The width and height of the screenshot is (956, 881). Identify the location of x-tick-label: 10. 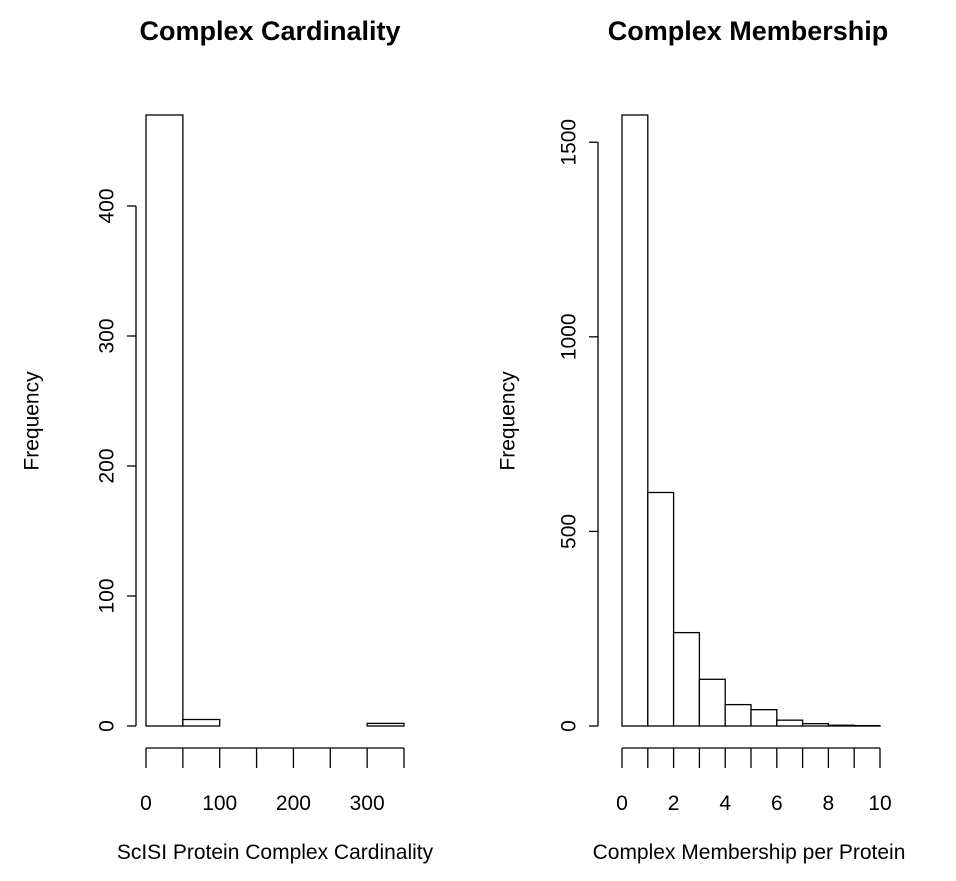
(879, 803).